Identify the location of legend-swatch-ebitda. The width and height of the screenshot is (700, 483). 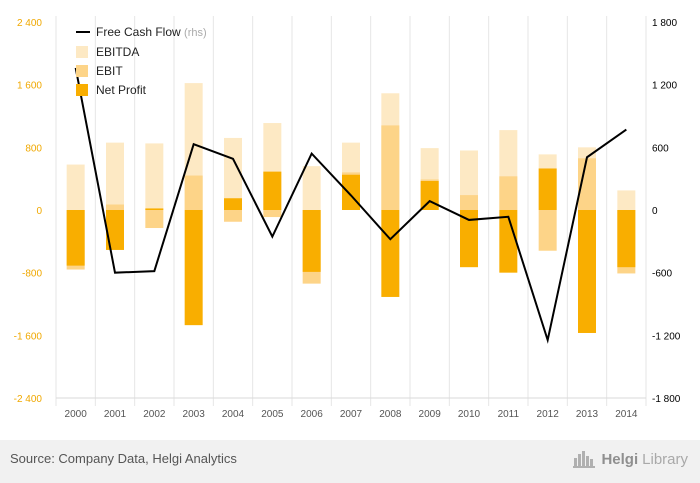
(82, 52).